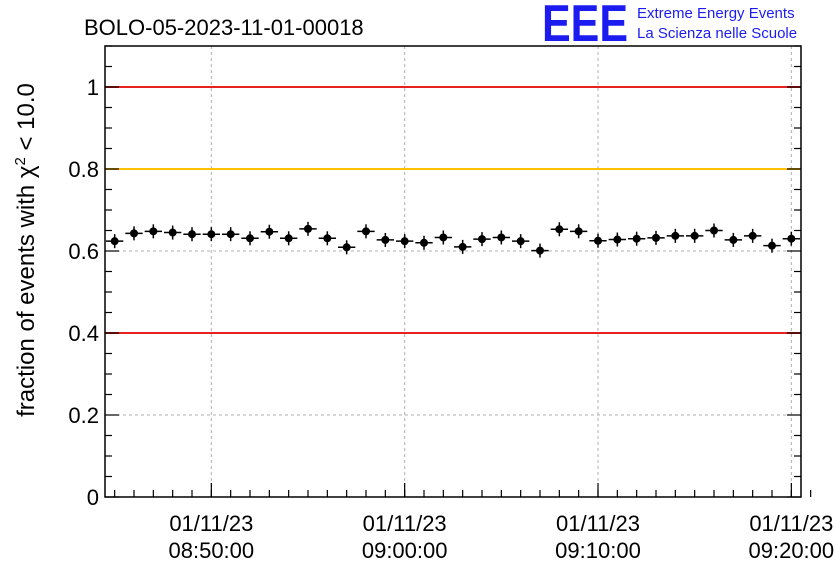 The width and height of the screenshot is (836, 572). Describe the element at coordinates (717, 33) in the screenshot. I see `logo-line-2: La Scienza nelle Scuole` at that location.